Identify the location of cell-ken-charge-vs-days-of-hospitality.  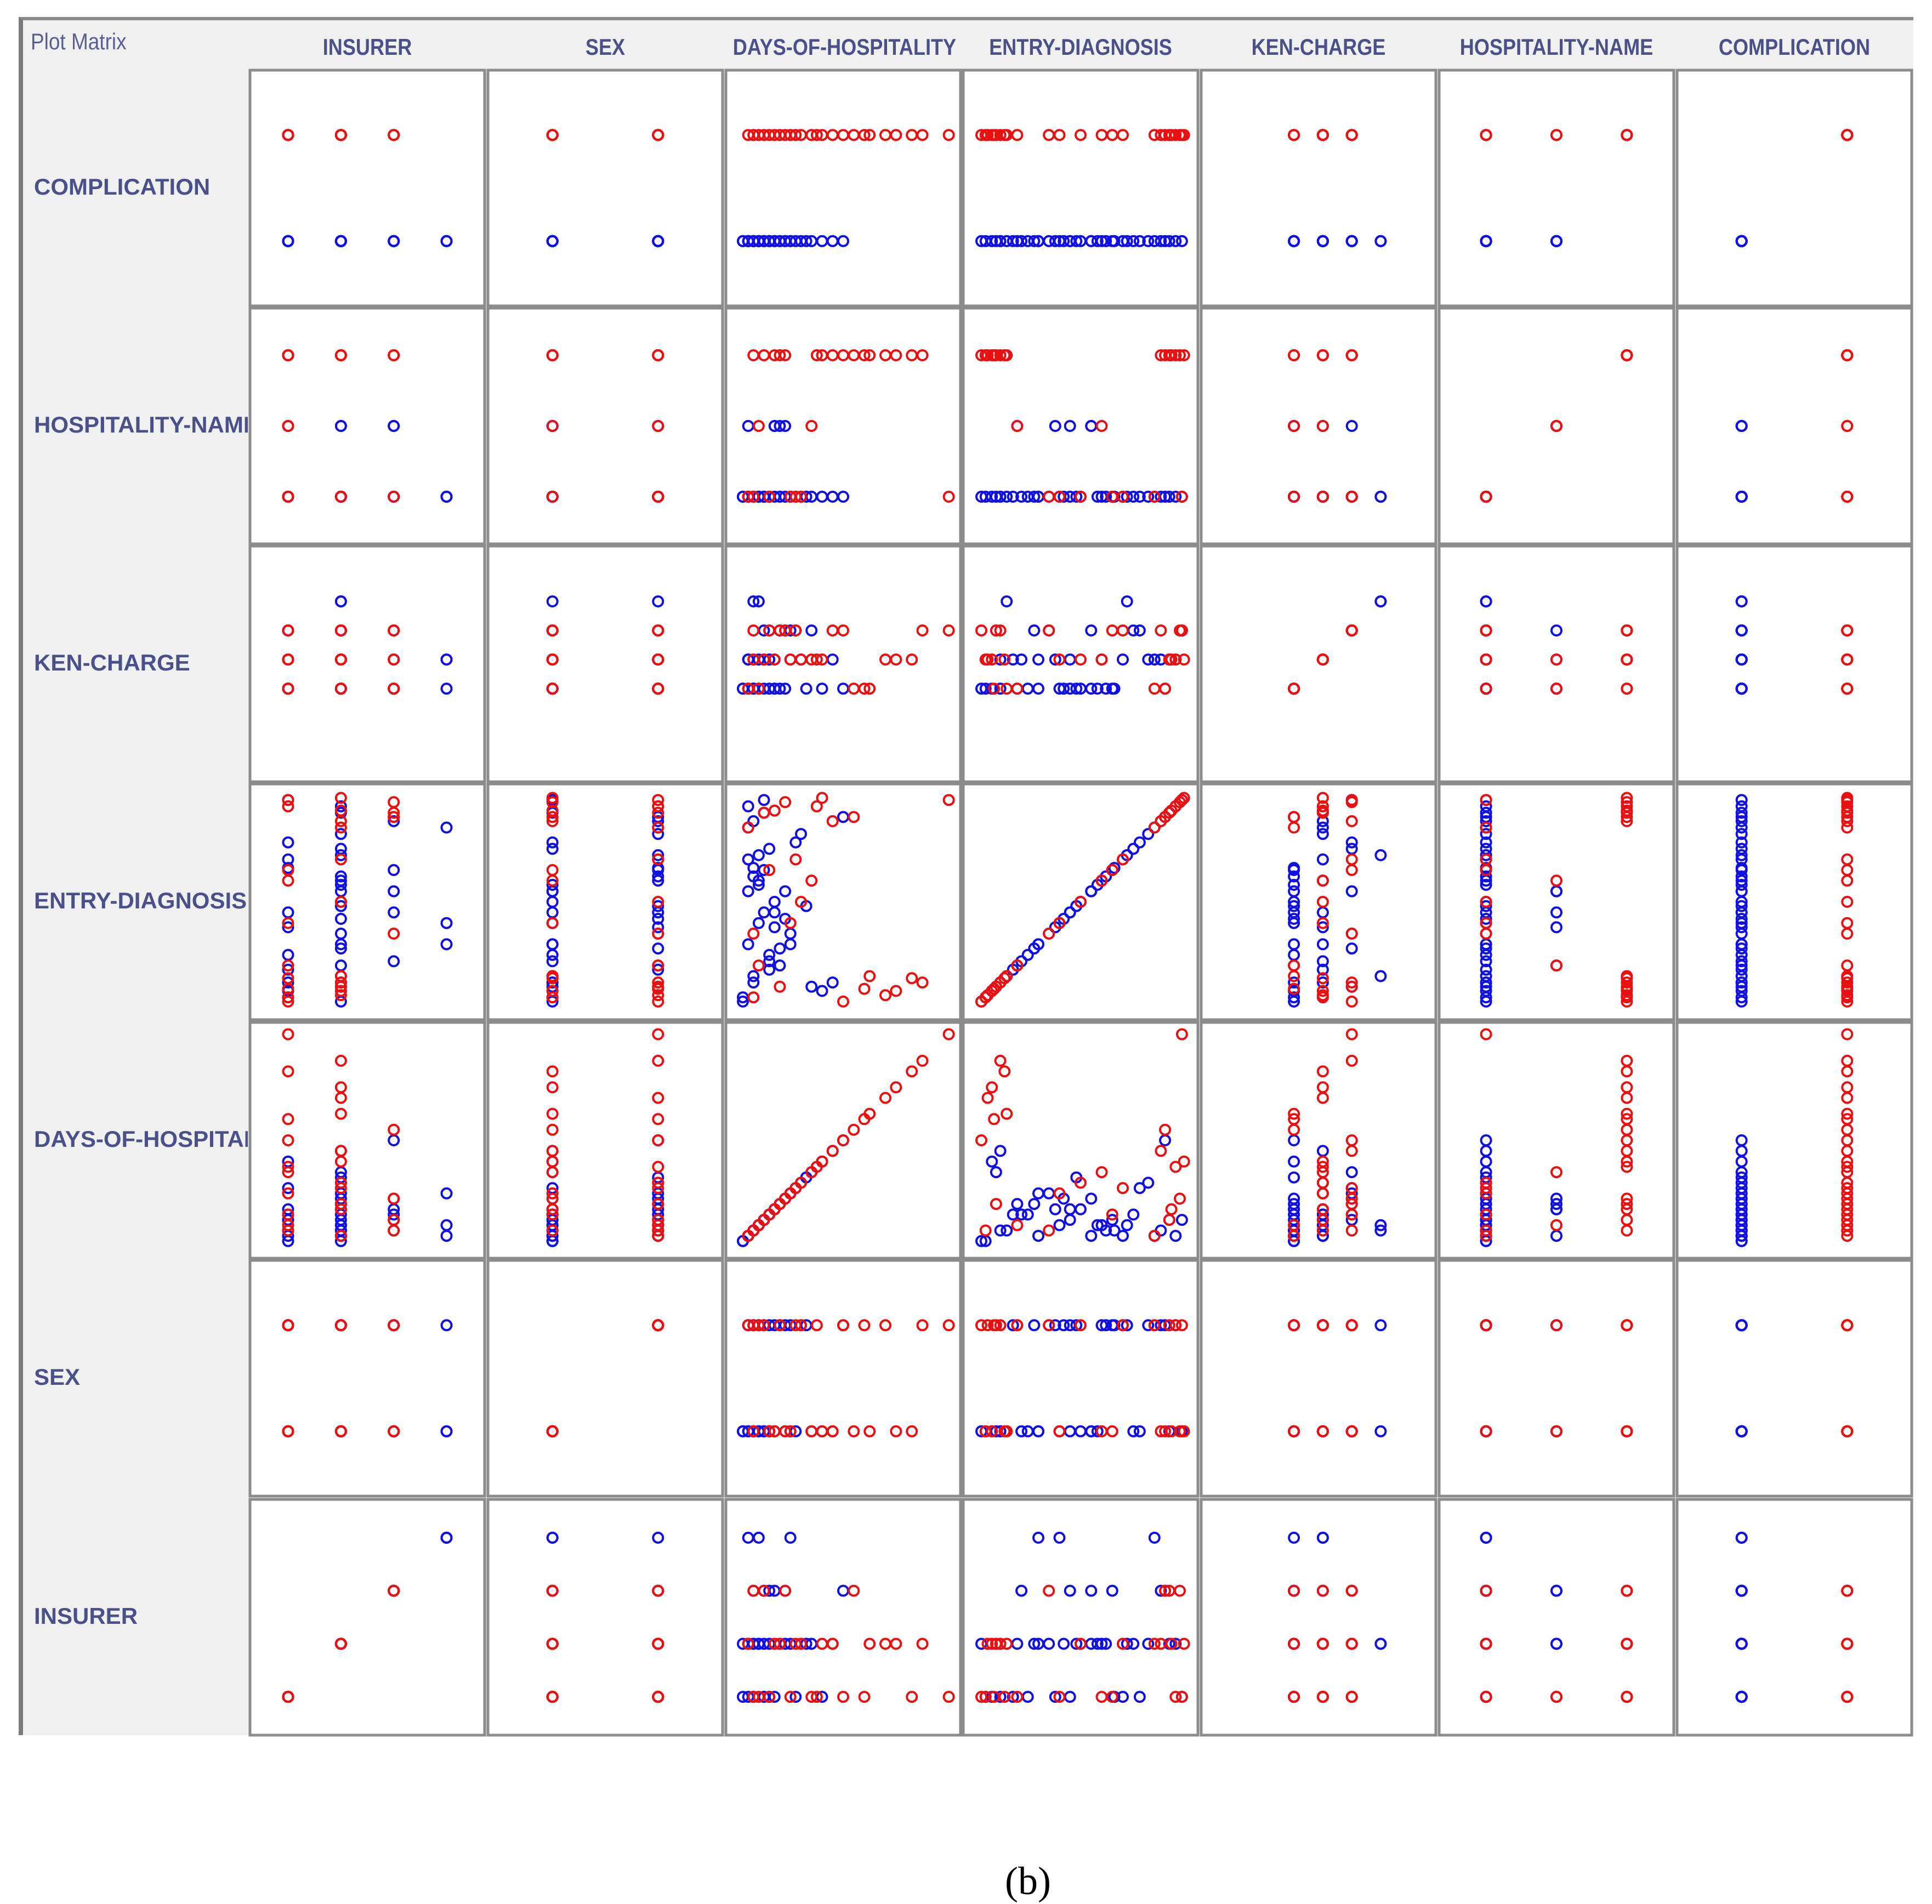
(843, 663).